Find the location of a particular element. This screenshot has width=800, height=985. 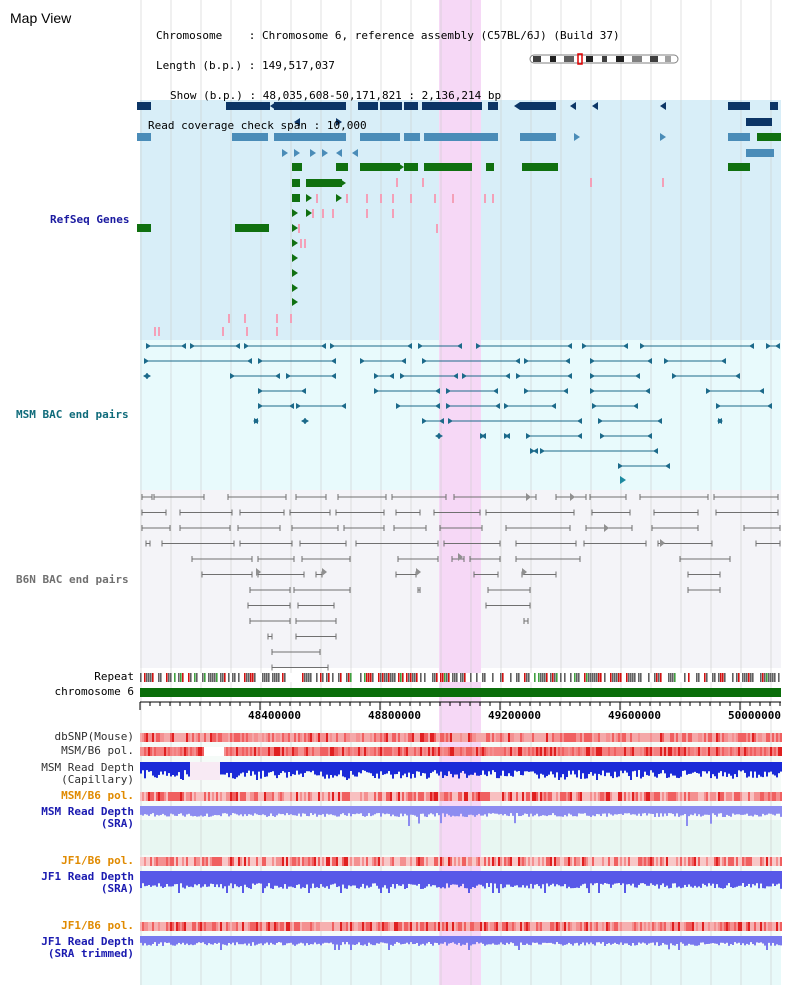

track-label-msm-depth-sra: MSM Read Depth (SRA) is located at coordinates (77, 818).